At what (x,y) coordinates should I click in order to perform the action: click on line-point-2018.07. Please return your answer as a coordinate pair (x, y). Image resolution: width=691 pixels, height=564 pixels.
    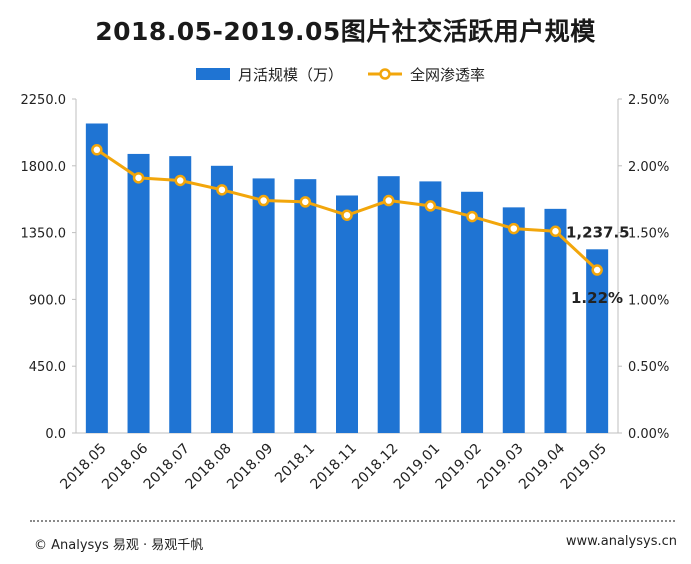
    Looking at the image, I should click on (180, 180).